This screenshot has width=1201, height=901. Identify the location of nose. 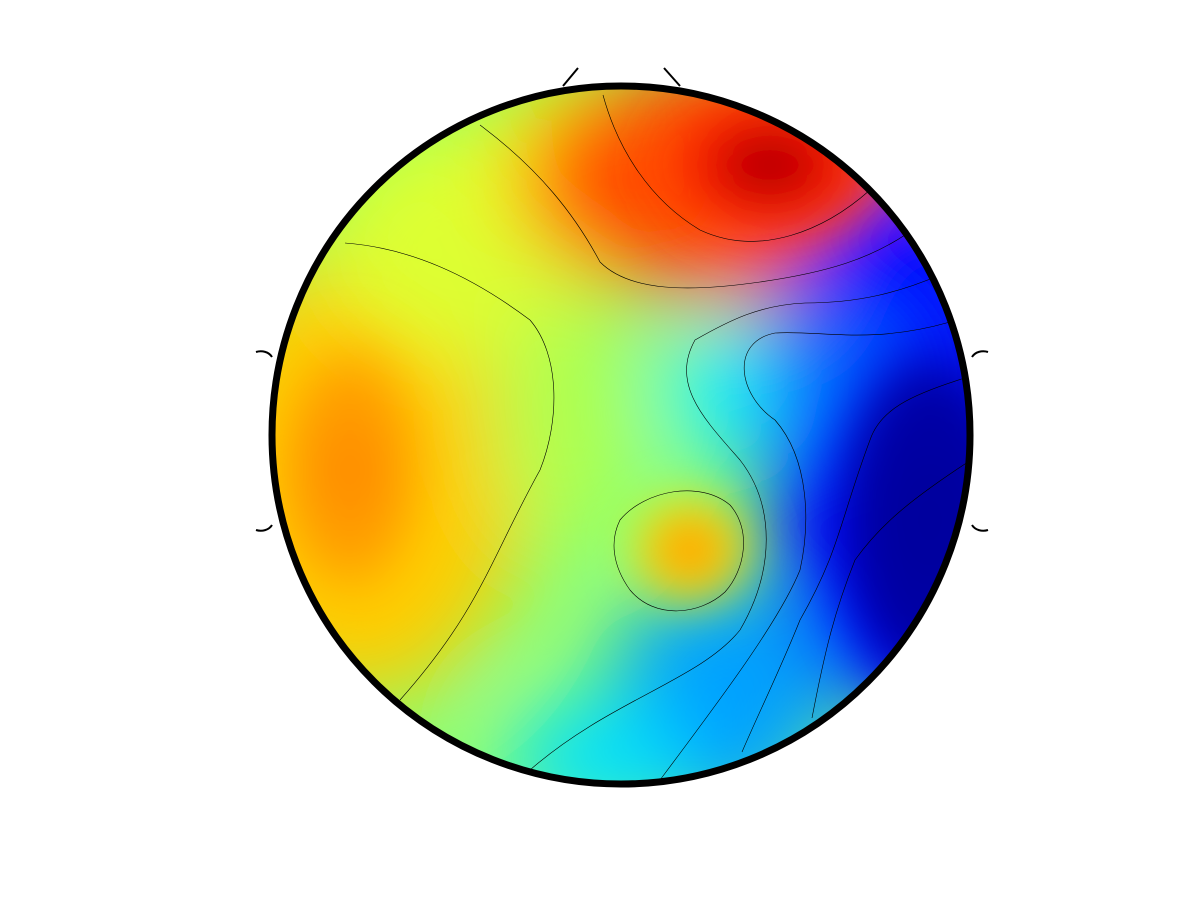
(621, 77).